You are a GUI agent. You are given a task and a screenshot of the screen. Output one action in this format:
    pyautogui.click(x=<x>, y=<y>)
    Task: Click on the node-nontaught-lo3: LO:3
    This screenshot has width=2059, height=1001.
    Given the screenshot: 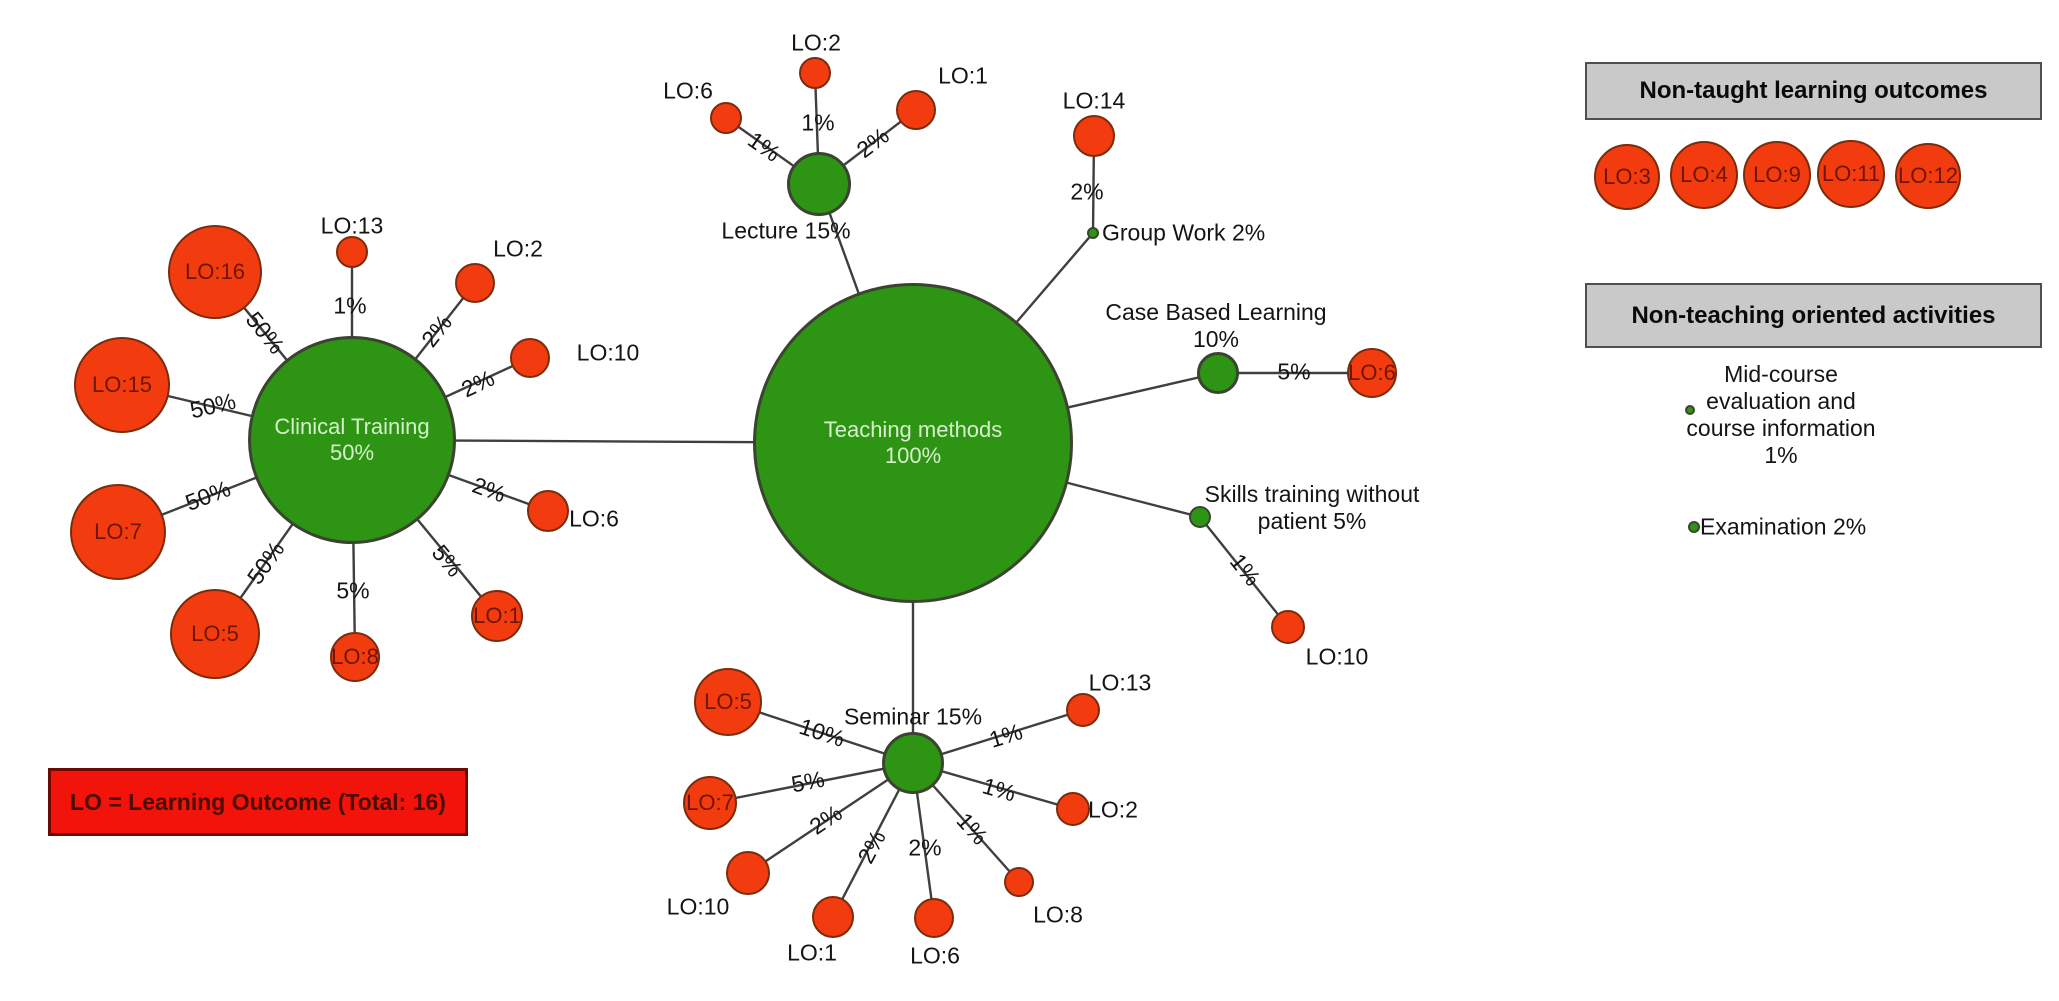 What is the action you would take?
    pyautogui.click(x=1627, y=177)
    